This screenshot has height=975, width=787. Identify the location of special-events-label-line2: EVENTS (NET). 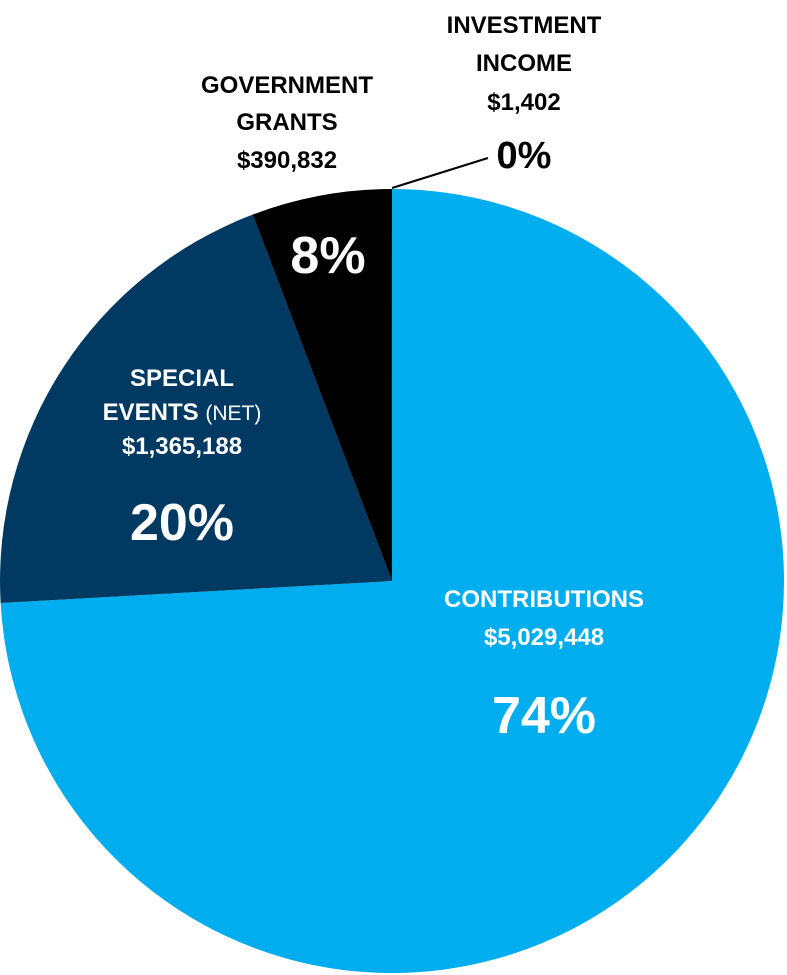
(182, 412).